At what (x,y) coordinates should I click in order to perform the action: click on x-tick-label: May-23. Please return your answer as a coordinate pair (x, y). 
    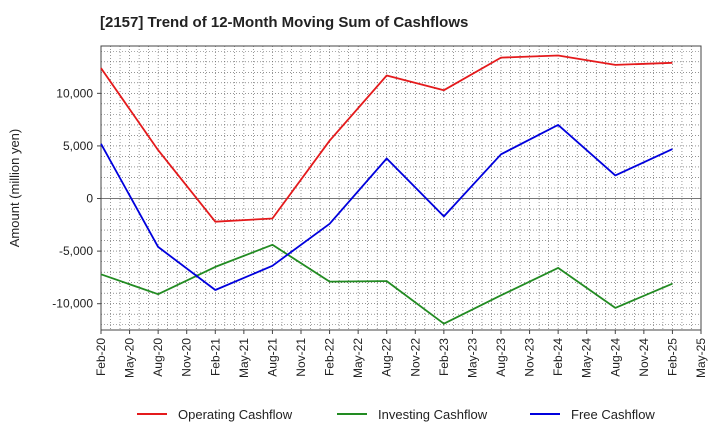
    Looking at the image, I should click on (472, 358).